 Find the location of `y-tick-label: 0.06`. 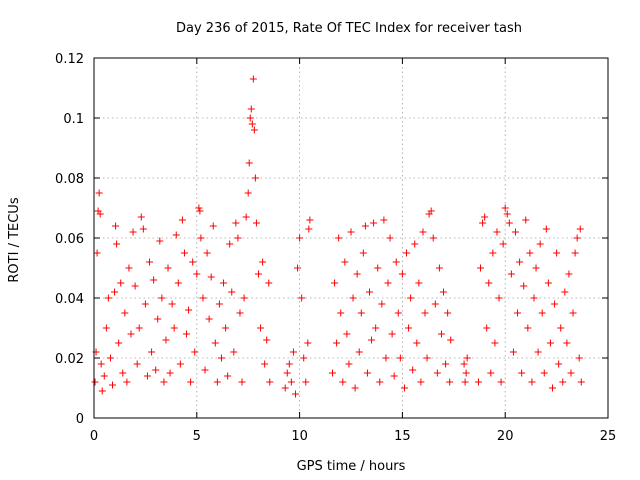

y-tick-label: 0.06 is located at coordinates (69, 239).